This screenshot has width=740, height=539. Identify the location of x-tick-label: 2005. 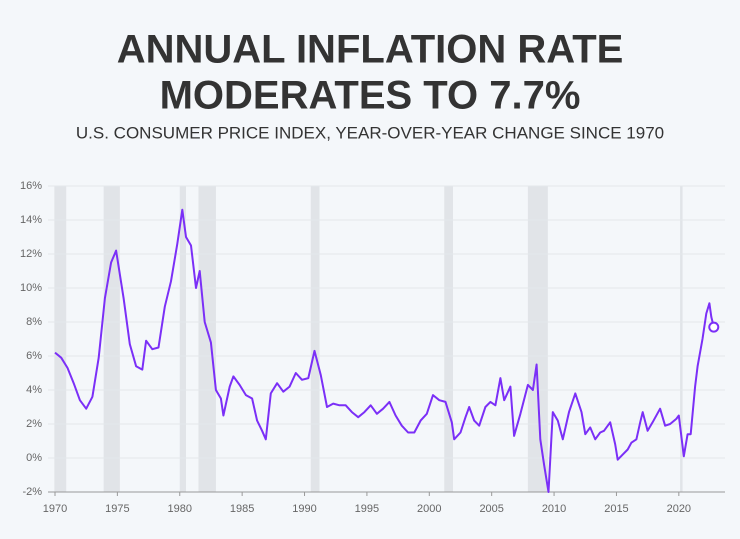
(491, 509).